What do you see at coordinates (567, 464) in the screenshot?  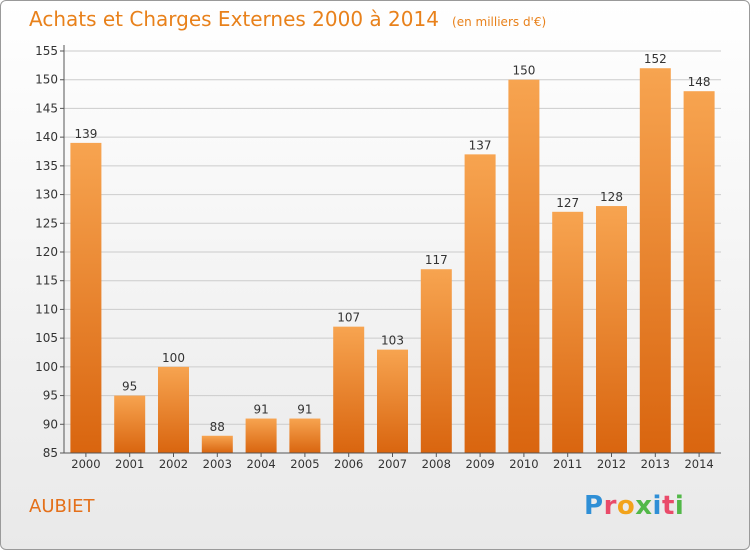 I see `x-tick-label: 2011` at bounding box center [567, 464].